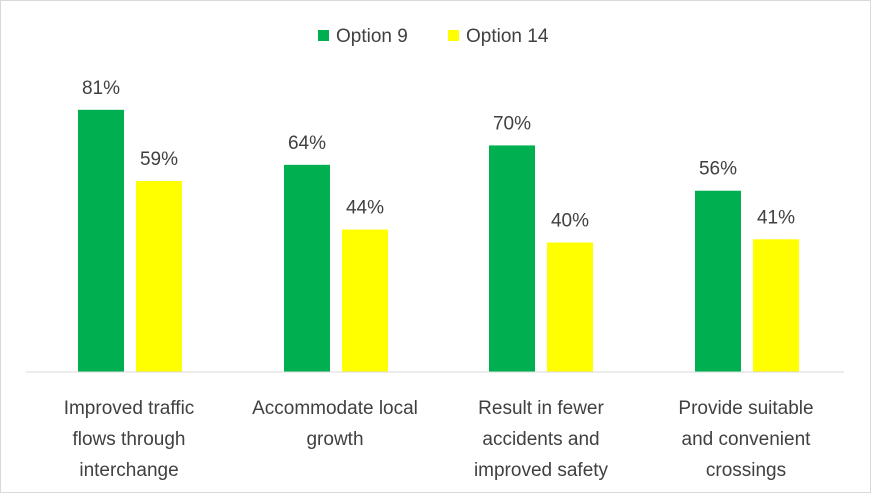 This screenshot has width=871, height=497. Describe the element at coordinates (746, 470) in the screenshot. I see `category-label-4-line-3: crossings` at that location.